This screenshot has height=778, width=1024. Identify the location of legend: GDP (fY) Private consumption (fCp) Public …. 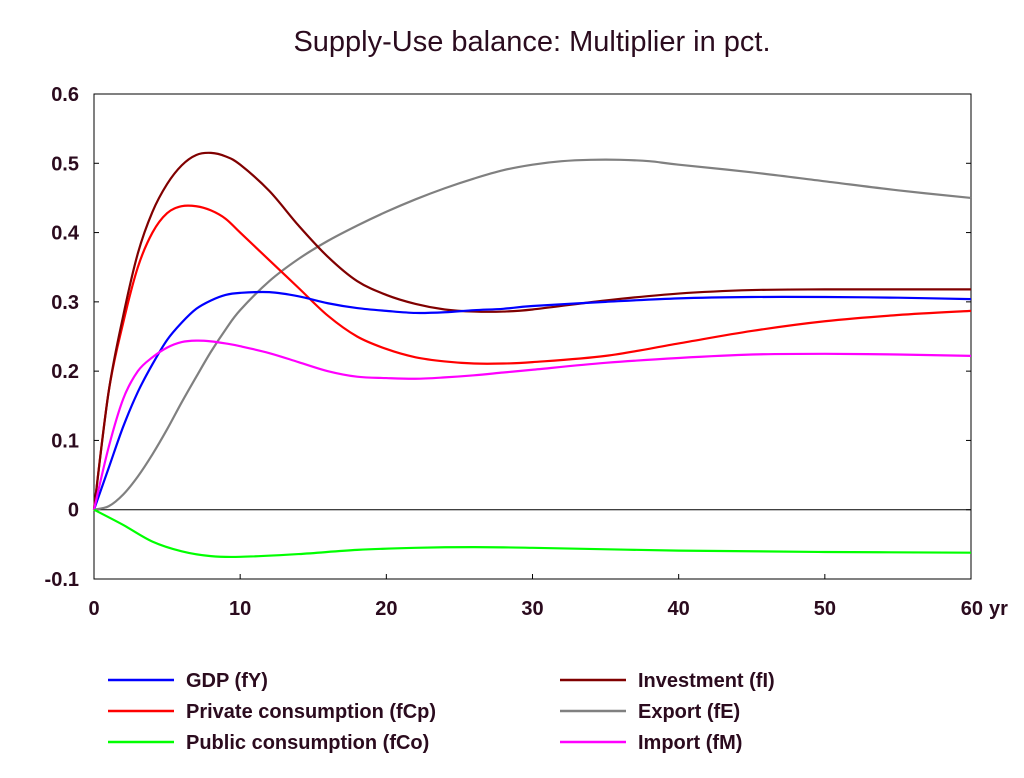
(441, 712).